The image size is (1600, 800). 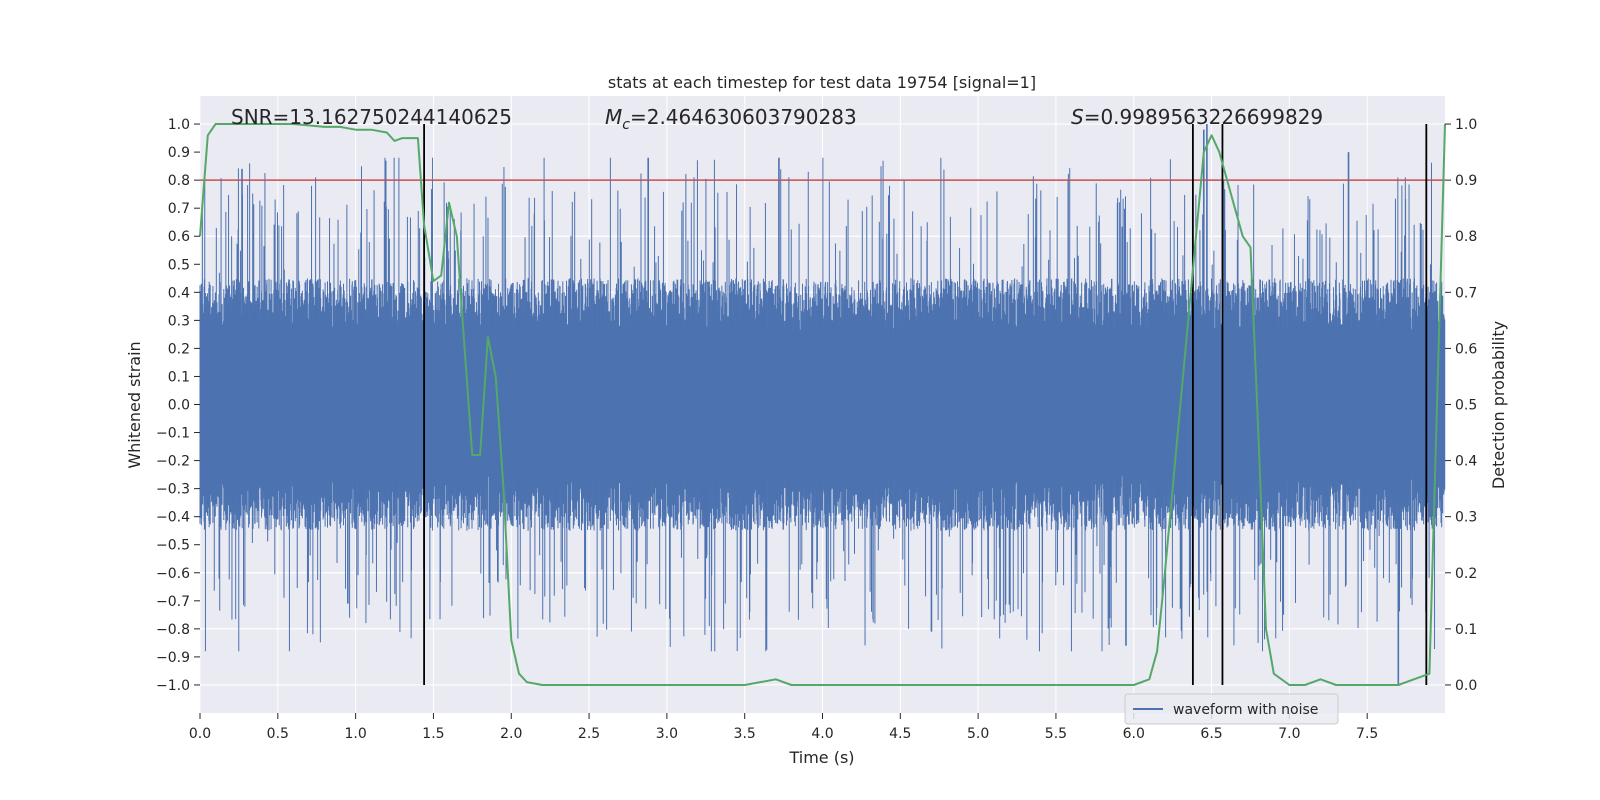 I want to click on y-tick-label: 0.8, so click(x=179, y=181).